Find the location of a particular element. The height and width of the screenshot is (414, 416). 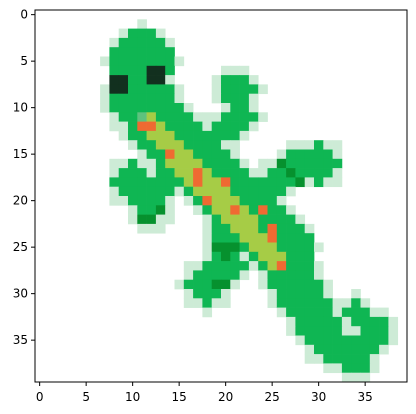

x-tick-label: 15 is located at coordinates (179, 397).